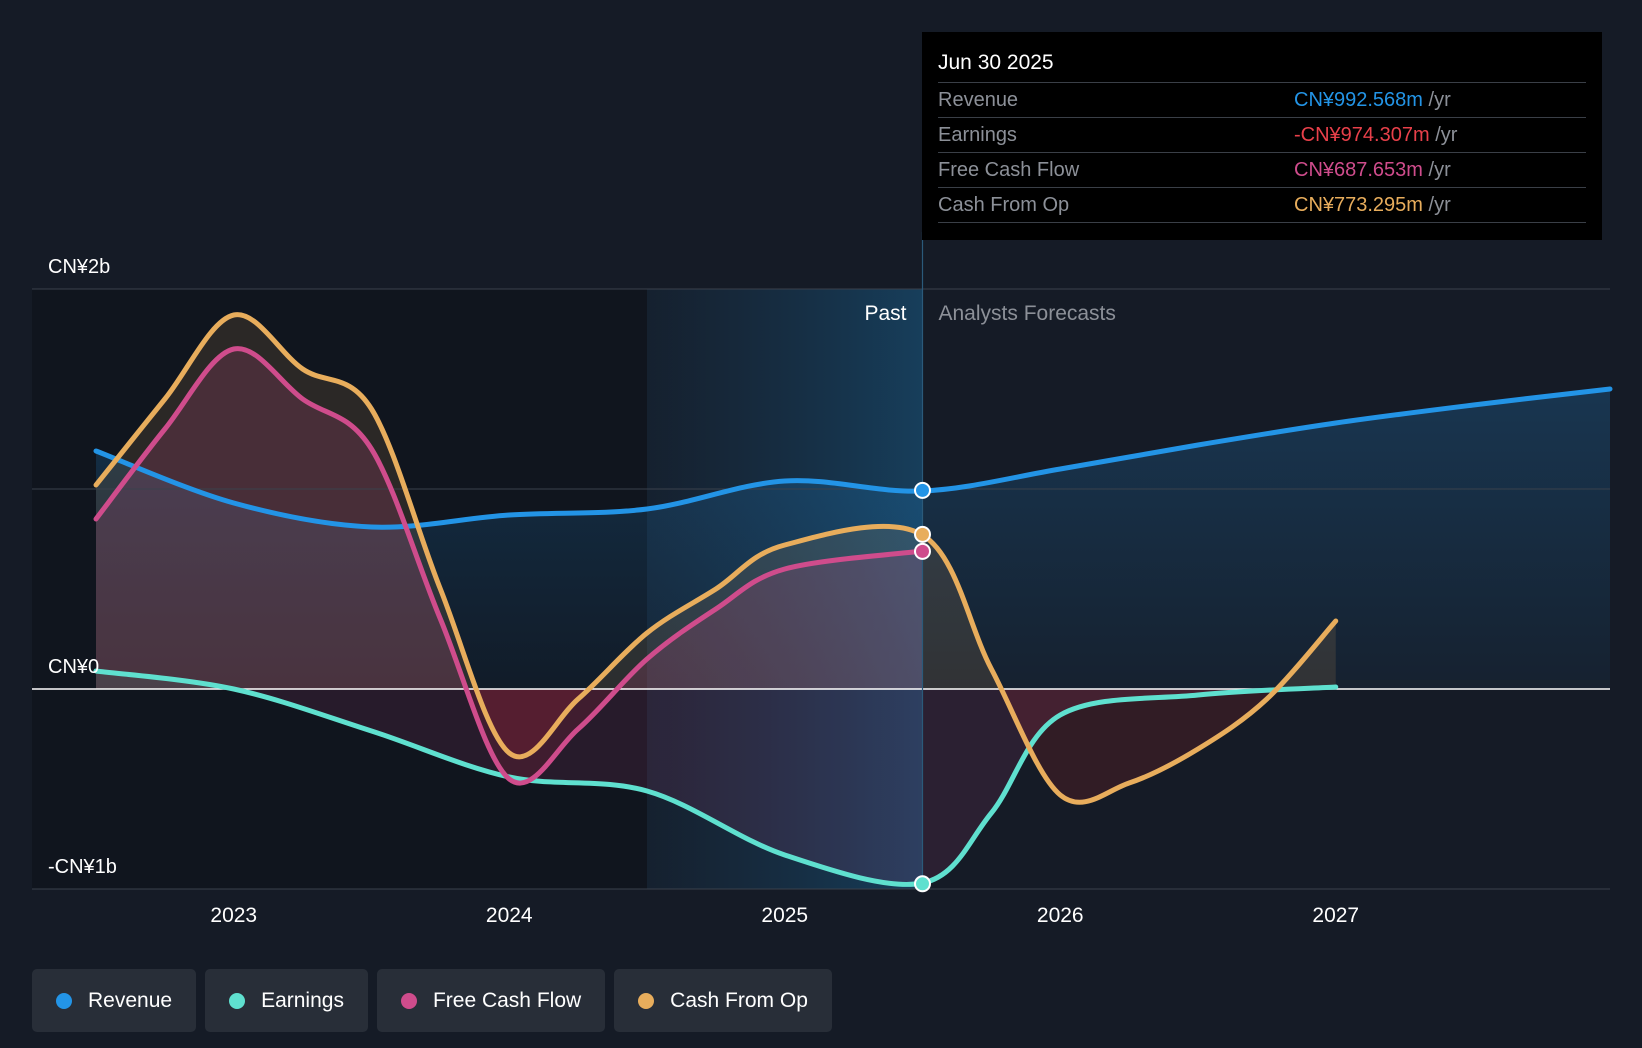  I want to click on tooltip-row-cash-from-op: Cash From Op CN¥773.295m /yr, so click(1262, 205).